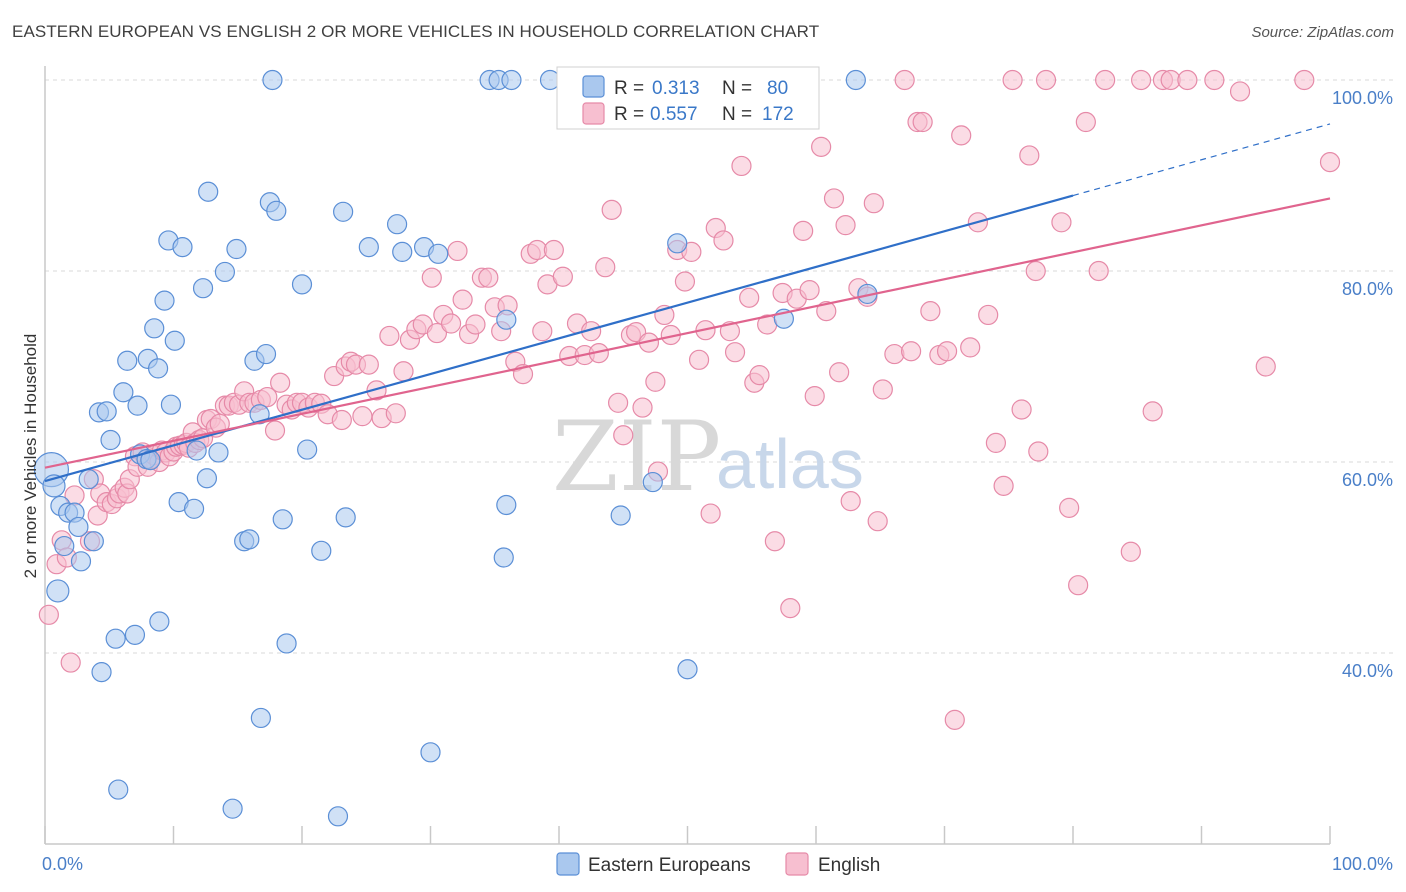 The width and height of the screenshot is (1406, 892). Describe the element at coordinates (1367, 480) in the screenshot. I see `y-tick-label: 60.0%` at that location.